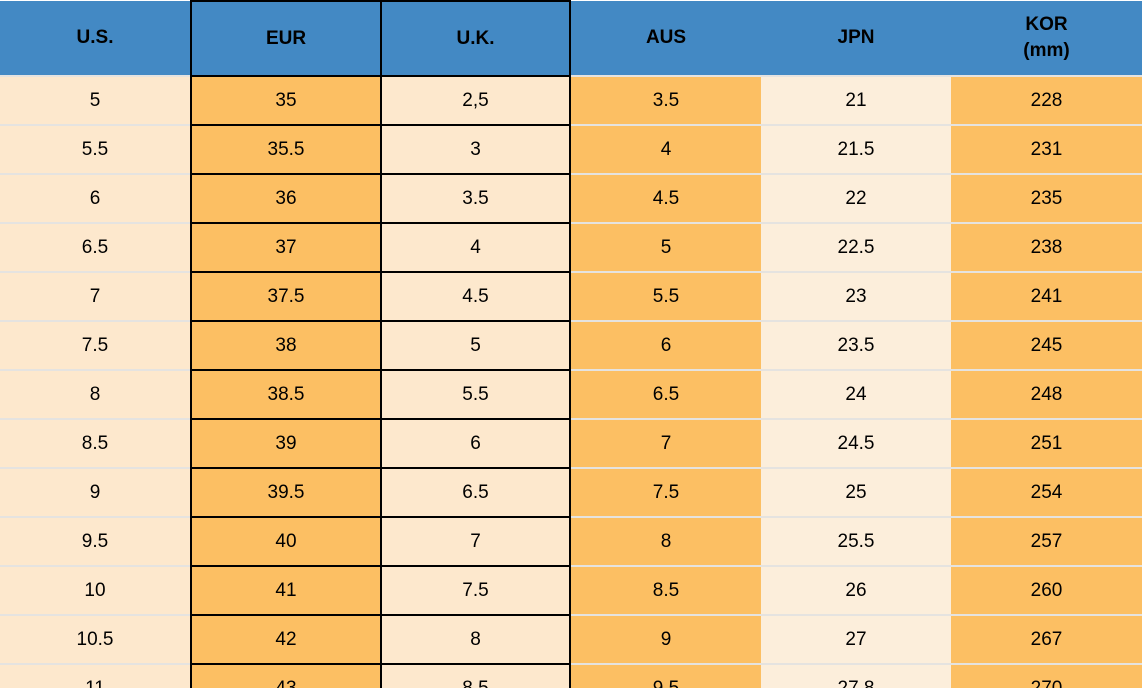  I want to click on cell-eur: 35, so click(286, 100).